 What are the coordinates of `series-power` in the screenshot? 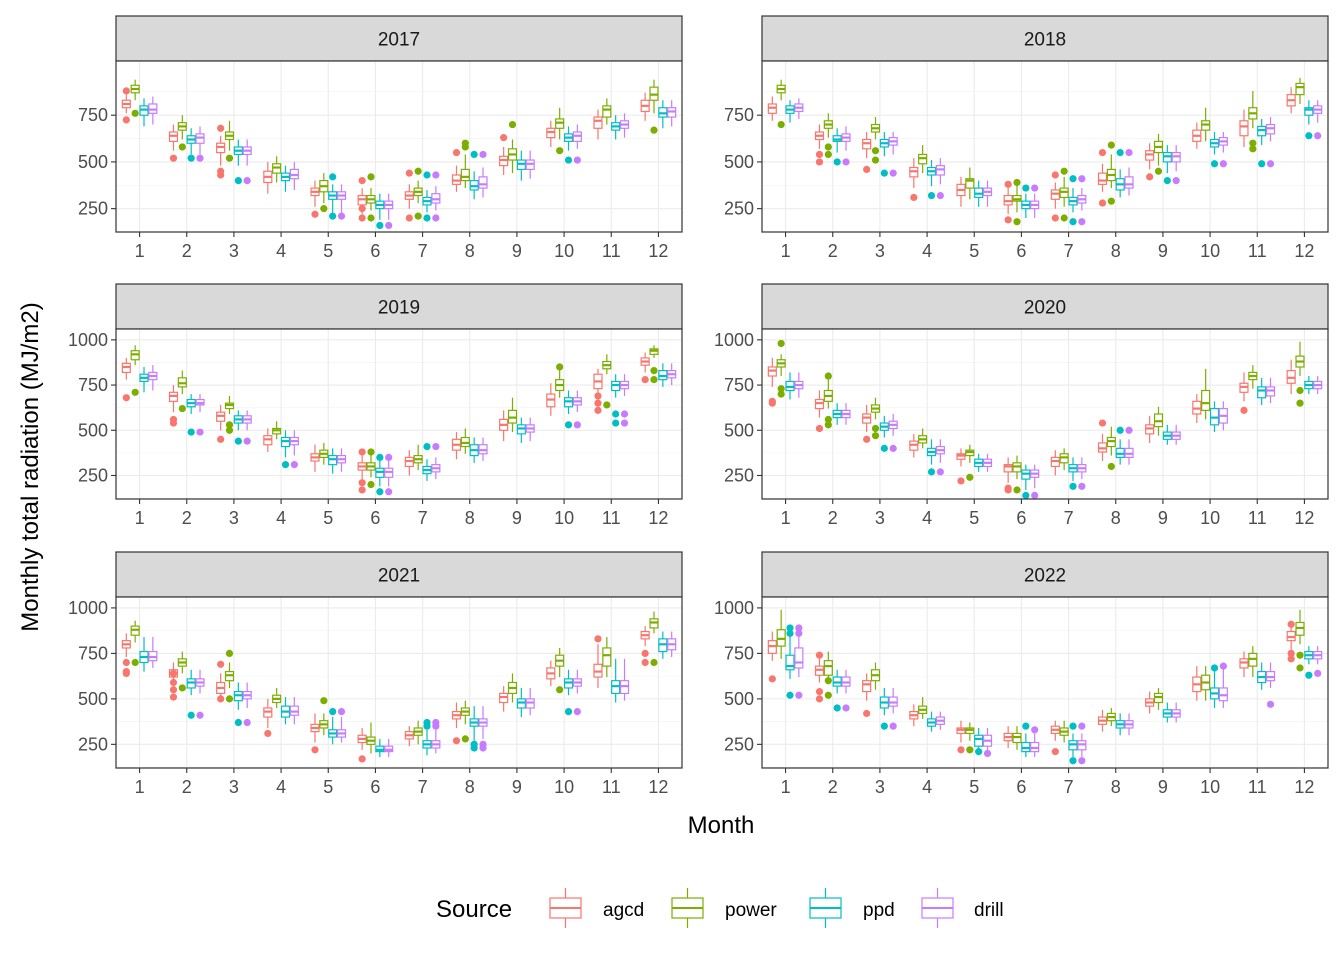 It's located at (1040, 416).